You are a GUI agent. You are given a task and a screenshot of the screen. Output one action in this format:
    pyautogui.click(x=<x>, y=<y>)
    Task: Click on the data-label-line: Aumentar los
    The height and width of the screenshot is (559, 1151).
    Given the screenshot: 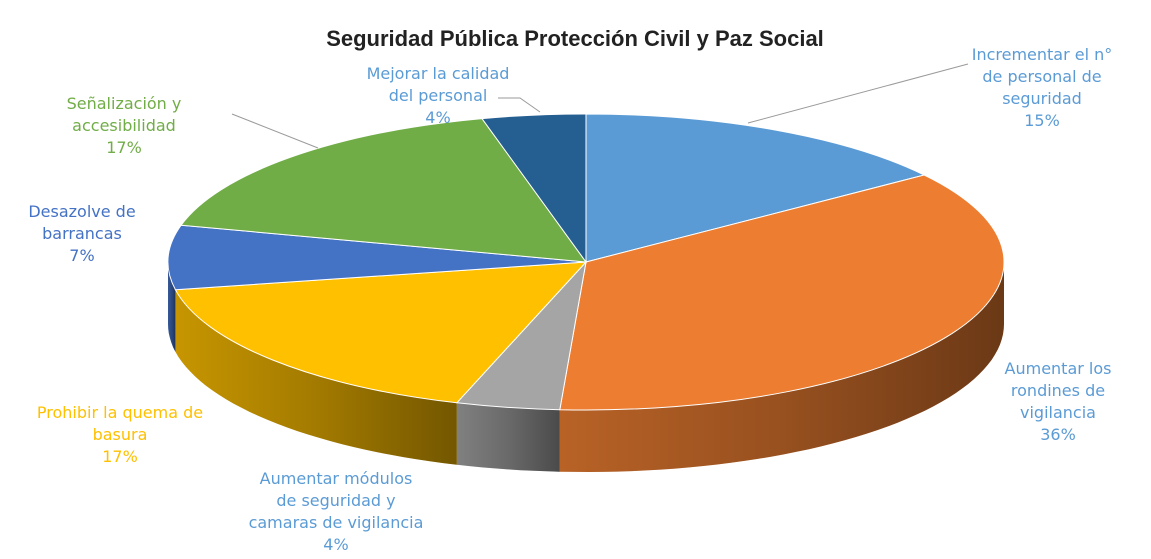 What is the action you would take?
    pyautogui.click(x=1058, y=368)
    